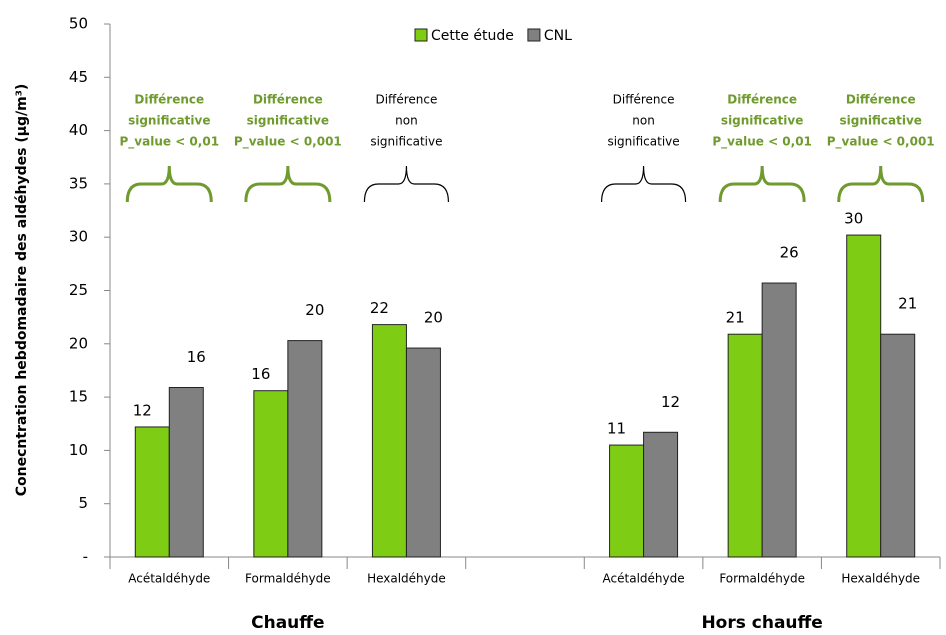 This screenshot has width=946, height=635. Describe the element at coordinates (287, 623) in the screenshot. I see `group-label: Chauffe` at that location.